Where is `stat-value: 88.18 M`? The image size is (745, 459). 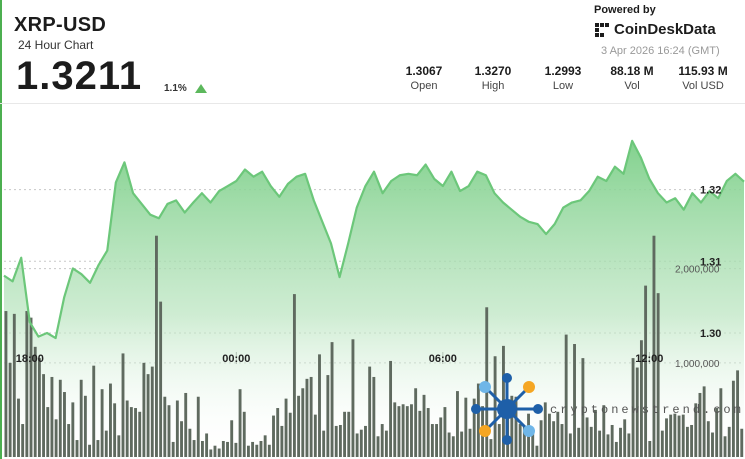 stat-value: 88.18 M is located at coordinates (632, 71).